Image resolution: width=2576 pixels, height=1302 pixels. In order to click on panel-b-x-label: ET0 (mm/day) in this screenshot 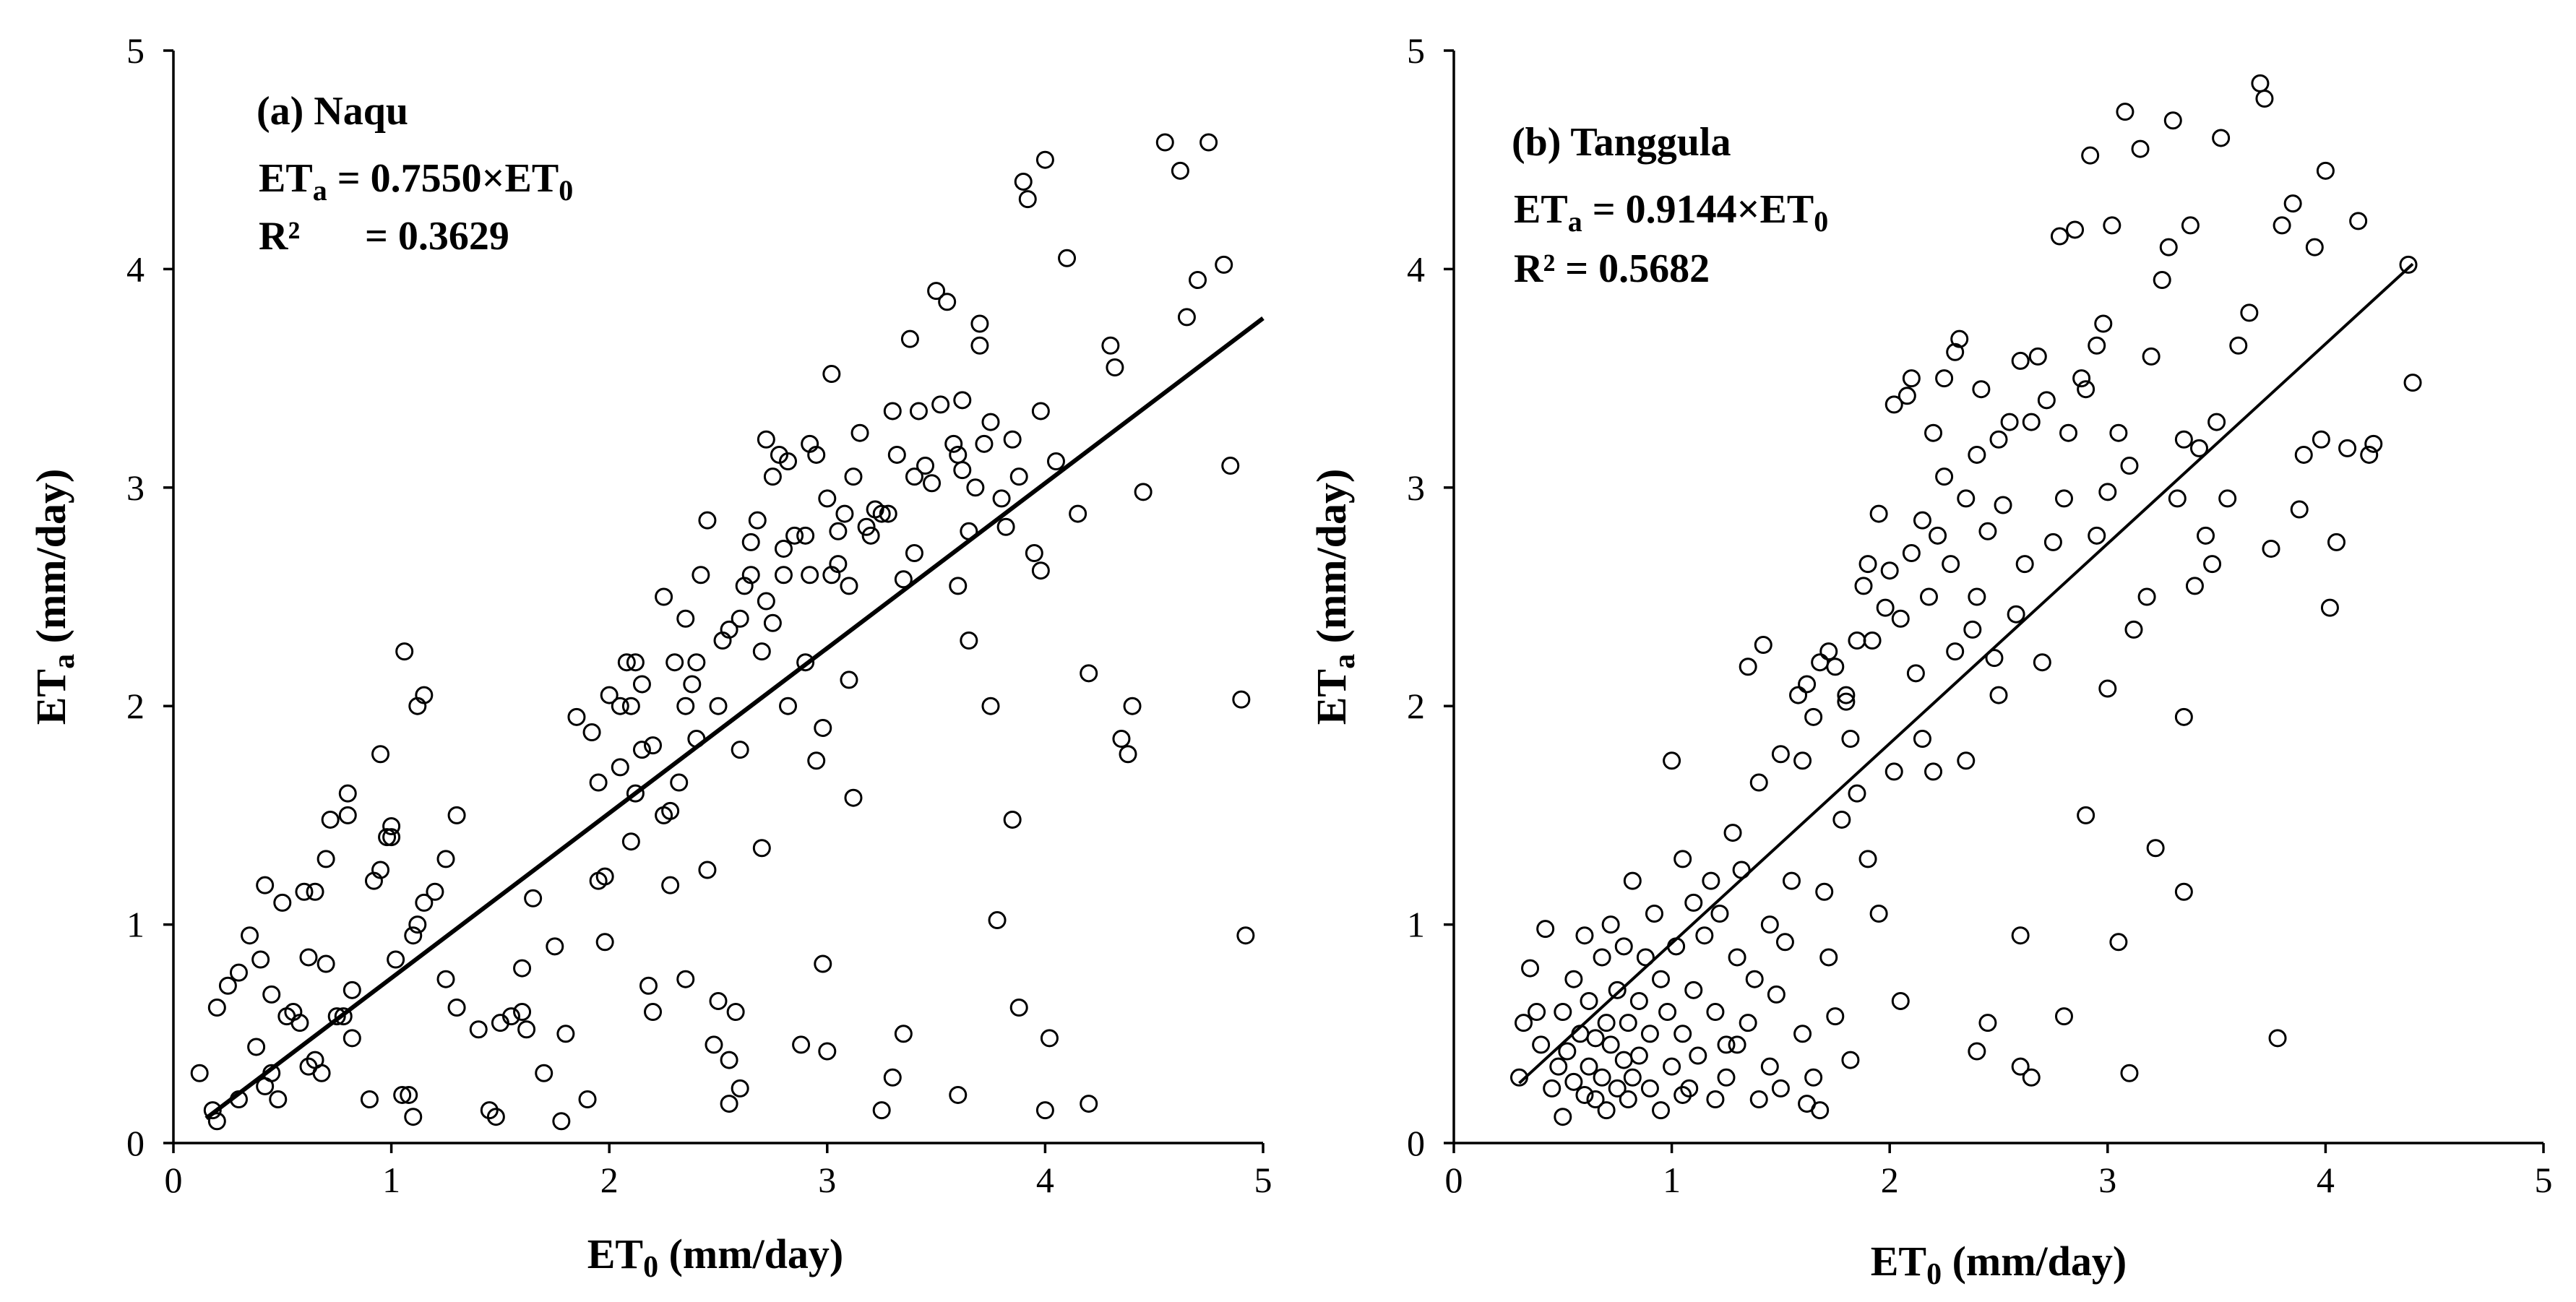, I will do `click(1999, 1264)`.